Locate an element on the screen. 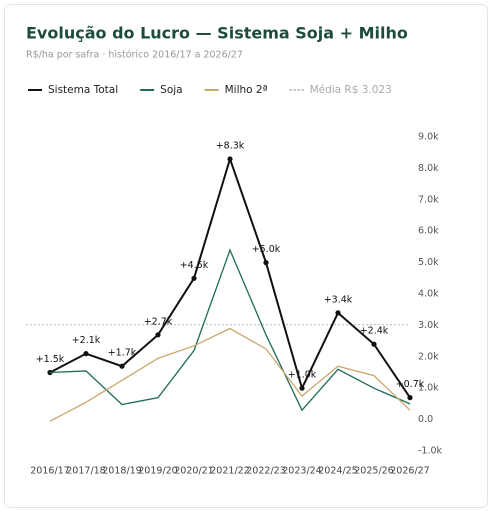  x-tick-label: 2025/26 is located at coordinates (373, 471).